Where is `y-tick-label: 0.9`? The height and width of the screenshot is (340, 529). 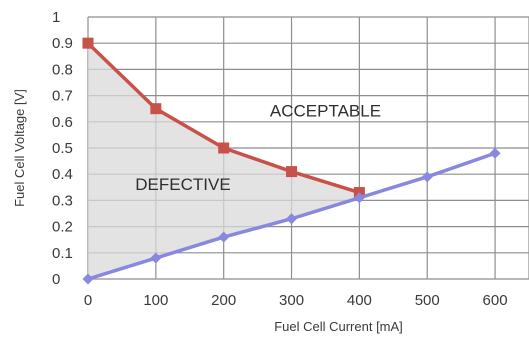
y-tick-label: 0.9 is located at coordinates (62, 43).